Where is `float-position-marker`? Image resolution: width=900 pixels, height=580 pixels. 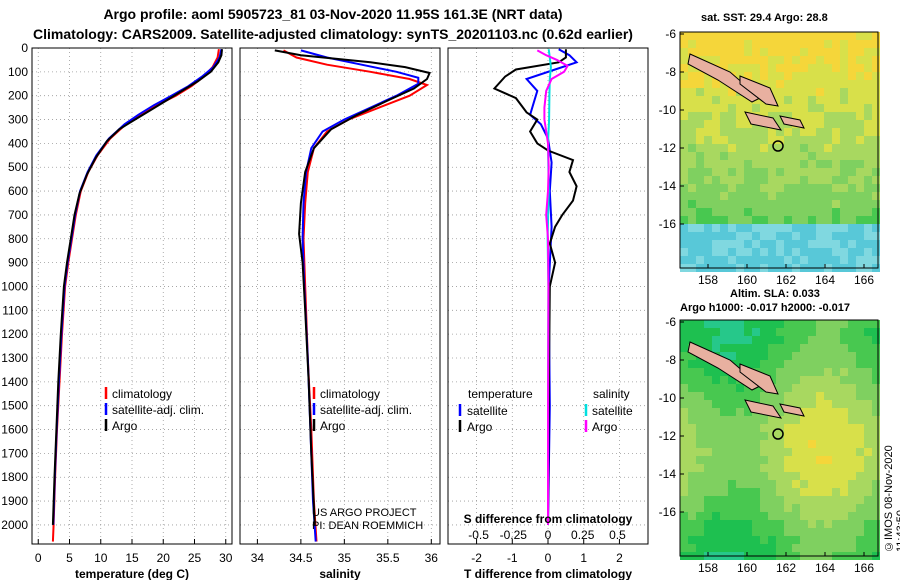 float-position-marker is located at coordinates (778, 146).